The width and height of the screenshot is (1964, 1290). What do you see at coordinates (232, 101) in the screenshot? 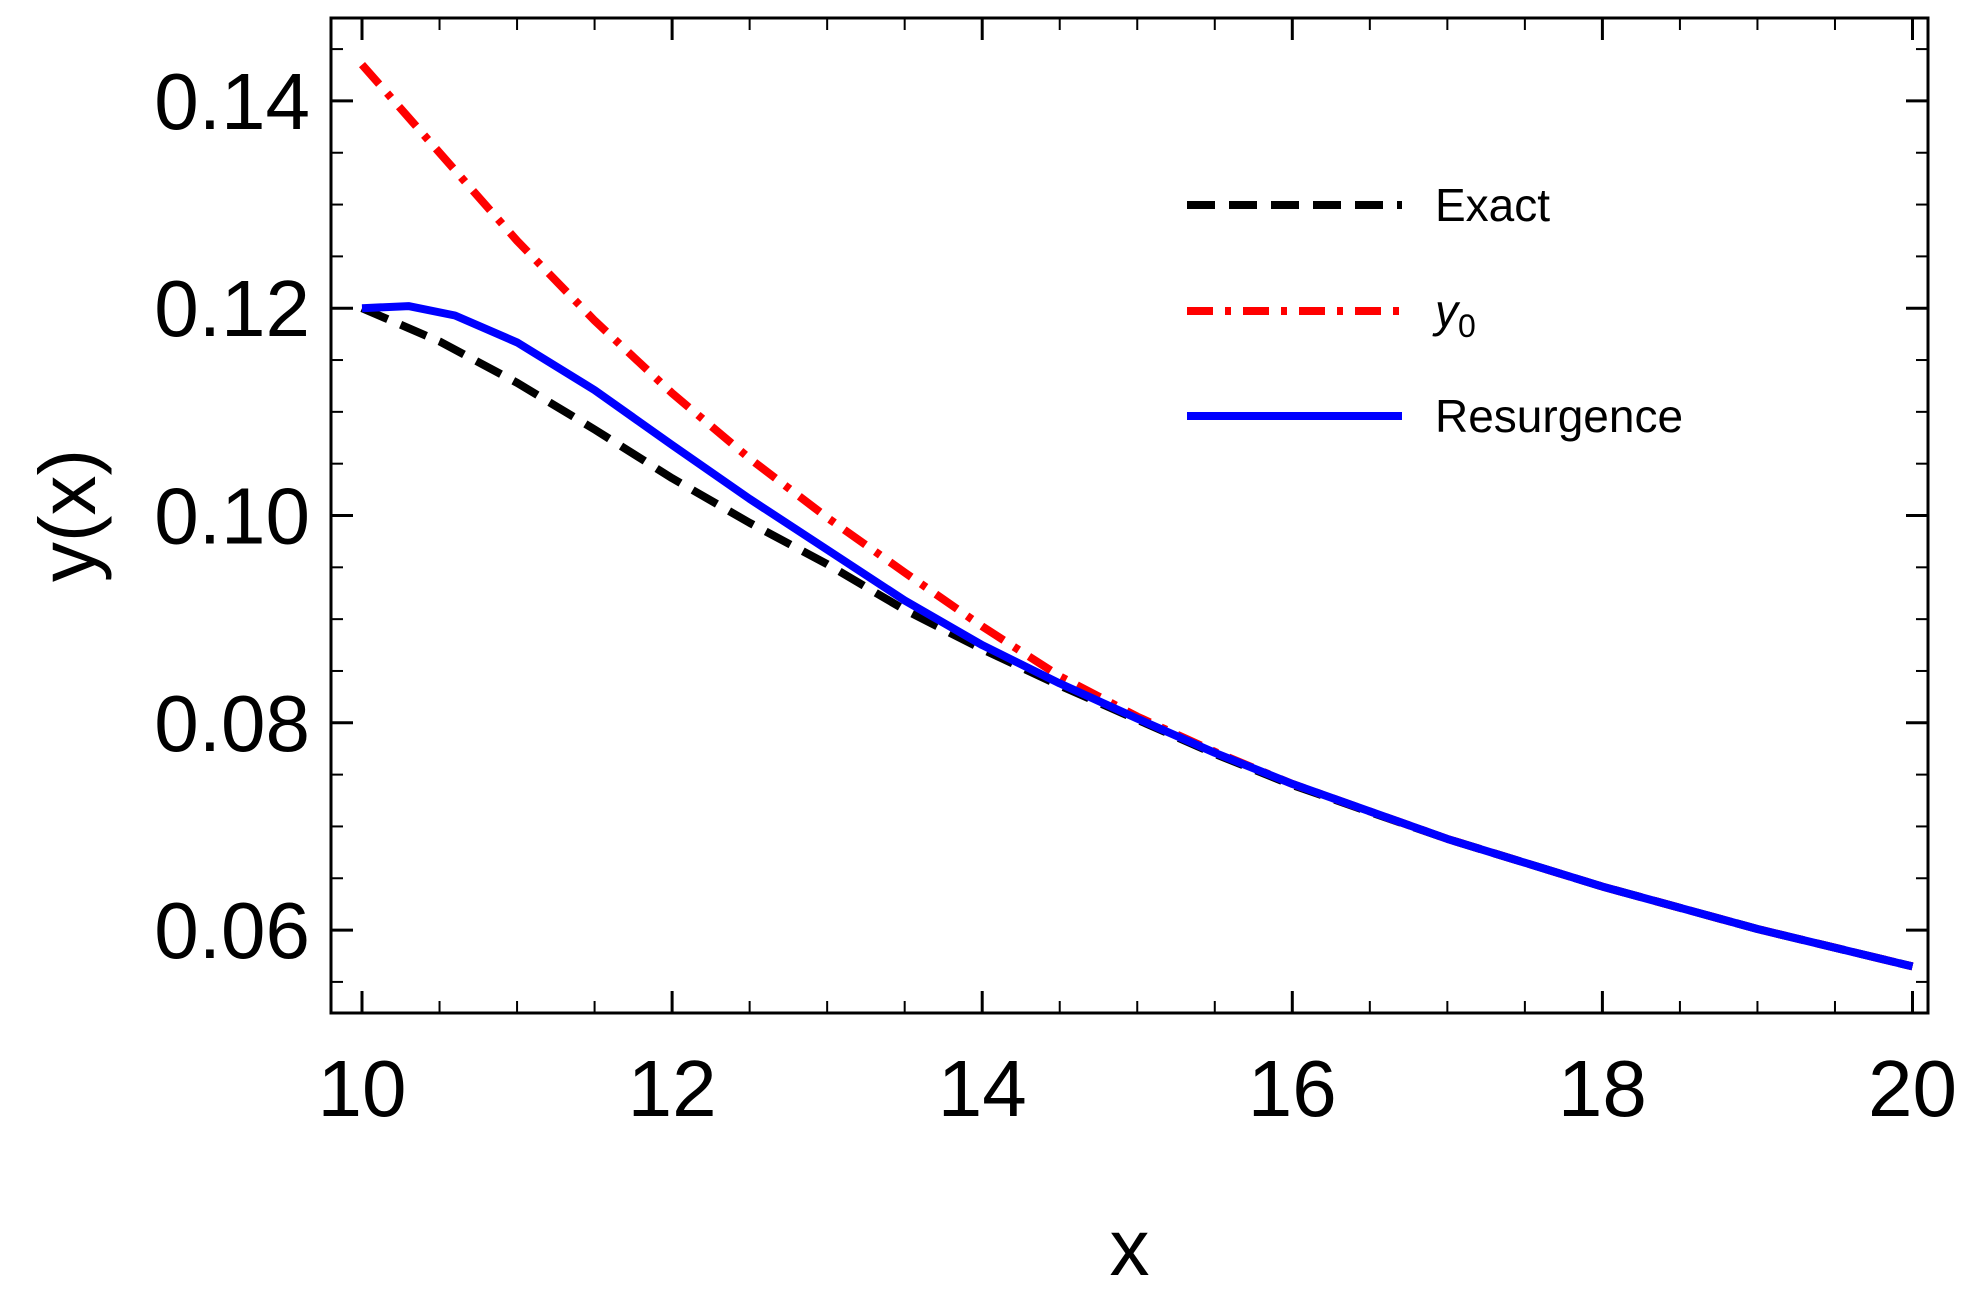
I see `y-tick-label: 0.14` at bounding box center [232, 101].